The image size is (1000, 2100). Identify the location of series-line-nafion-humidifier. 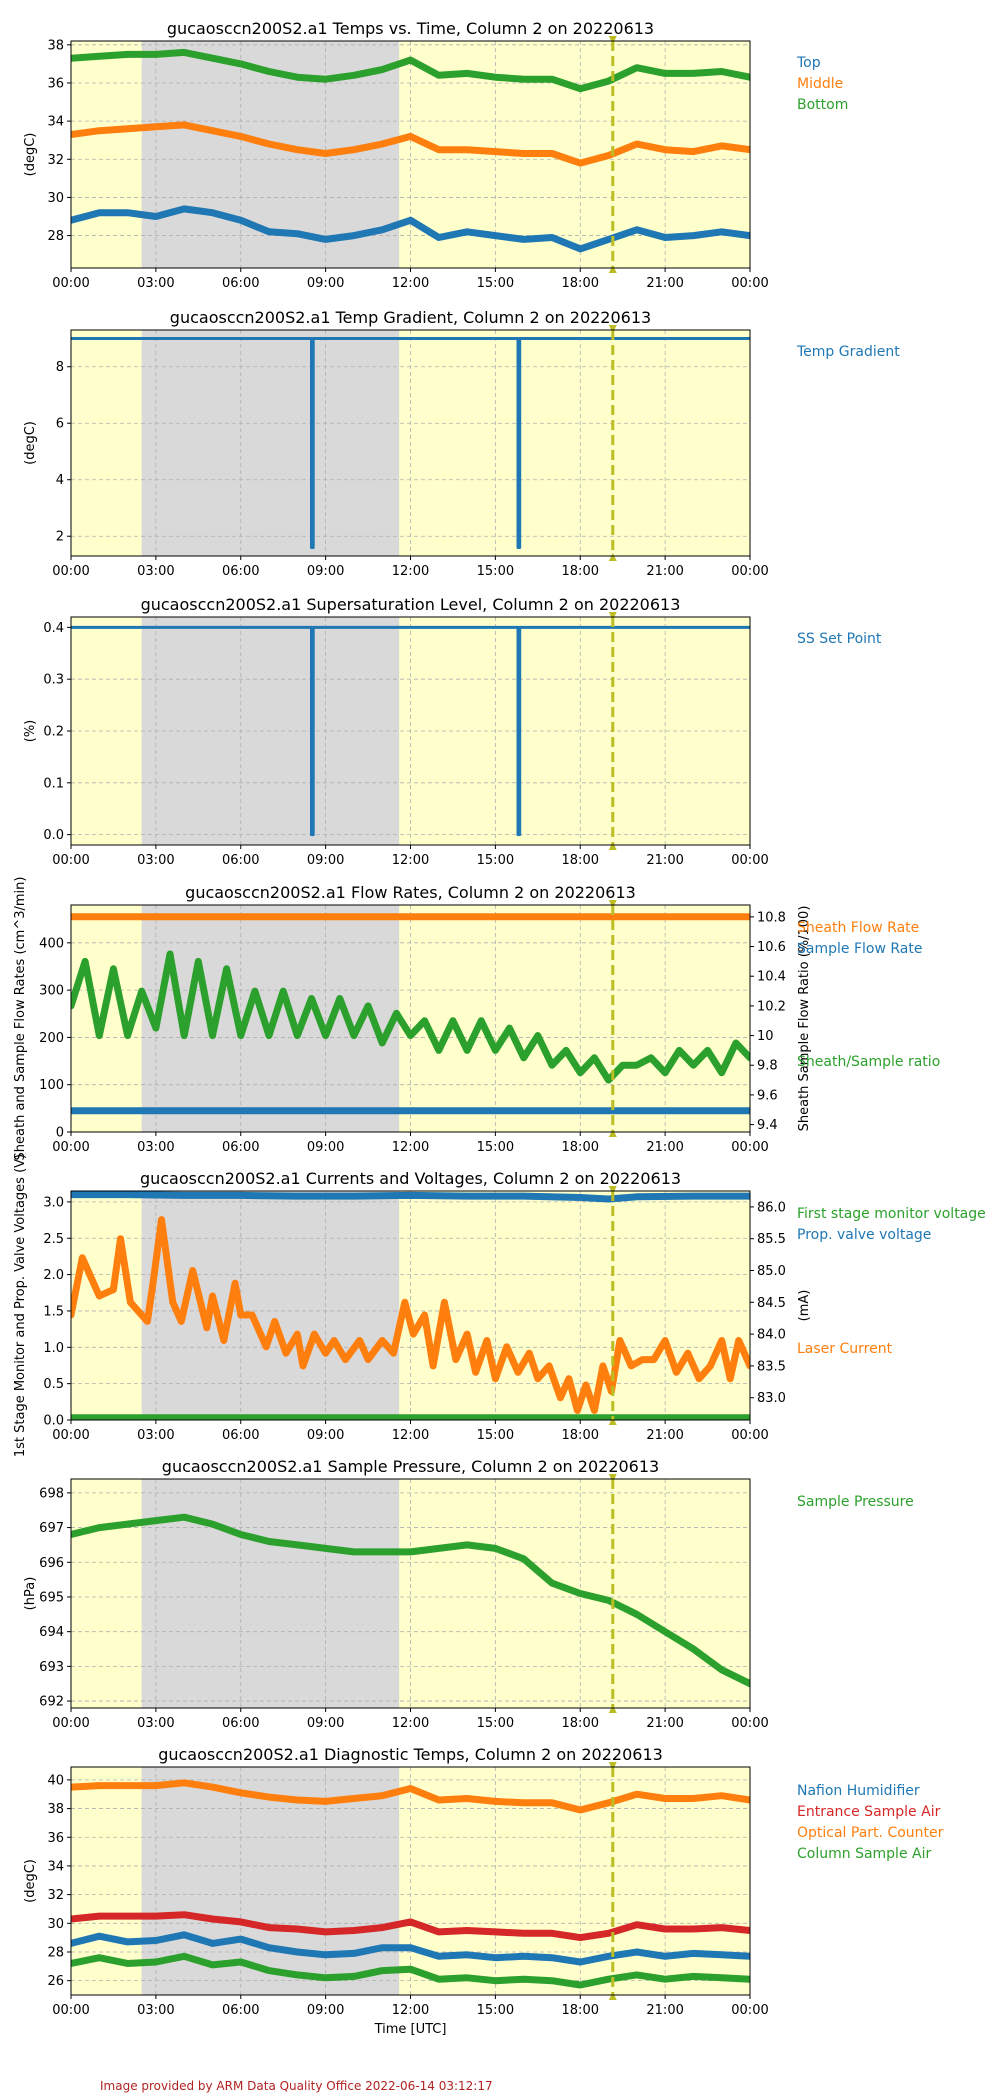
(410, 1948).